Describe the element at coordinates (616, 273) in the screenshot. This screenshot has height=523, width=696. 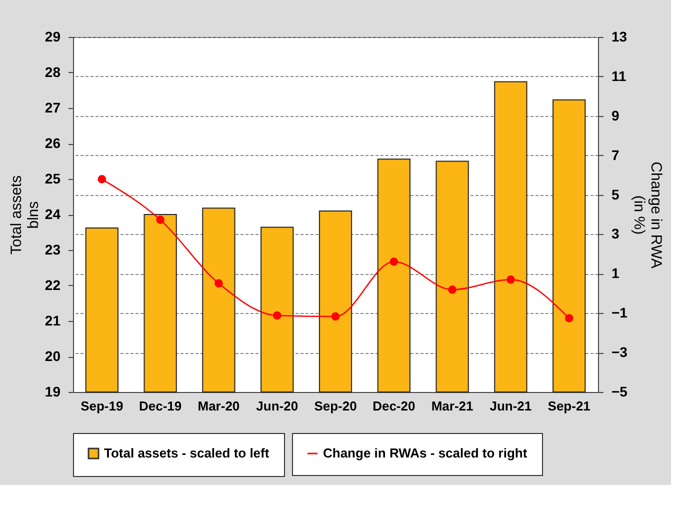
I see `y2-tick-label: 1` at that location.